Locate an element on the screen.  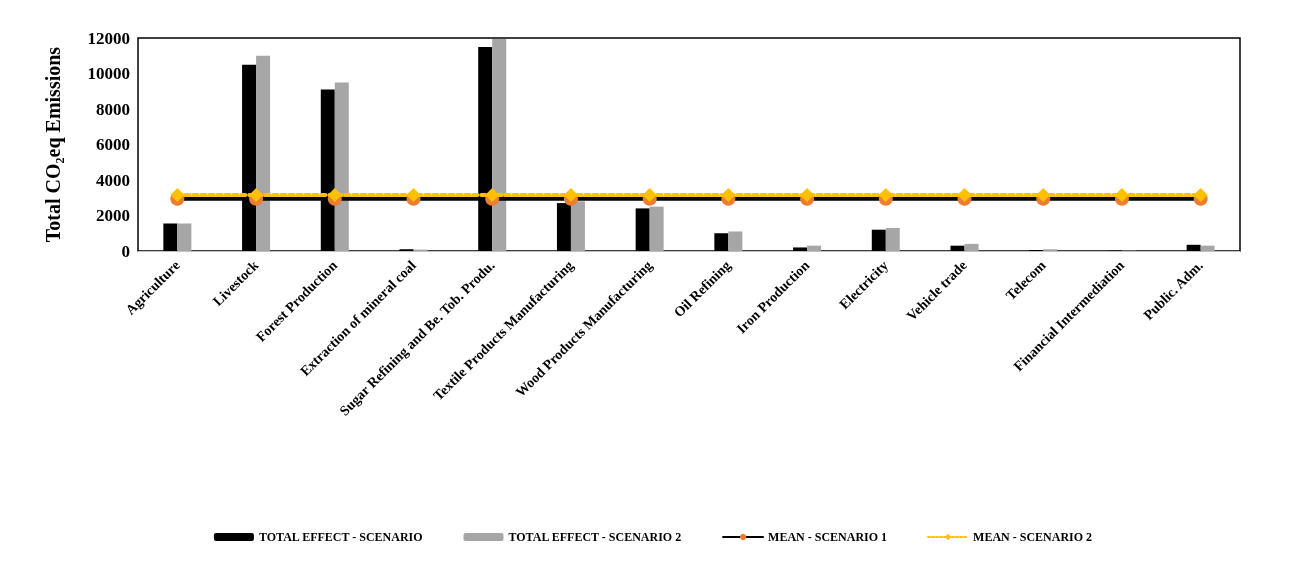
y-tick-label: 2000 is located at coordinates (113, 215).